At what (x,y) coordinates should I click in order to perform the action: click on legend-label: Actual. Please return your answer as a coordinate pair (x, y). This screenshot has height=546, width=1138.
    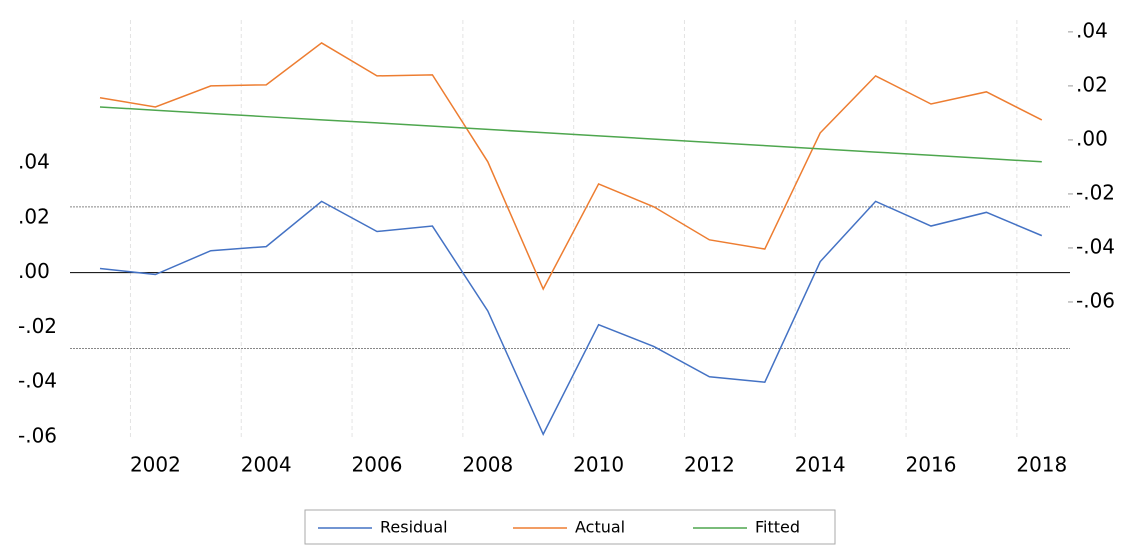
    Looking at the image, I should click on (600, 527).